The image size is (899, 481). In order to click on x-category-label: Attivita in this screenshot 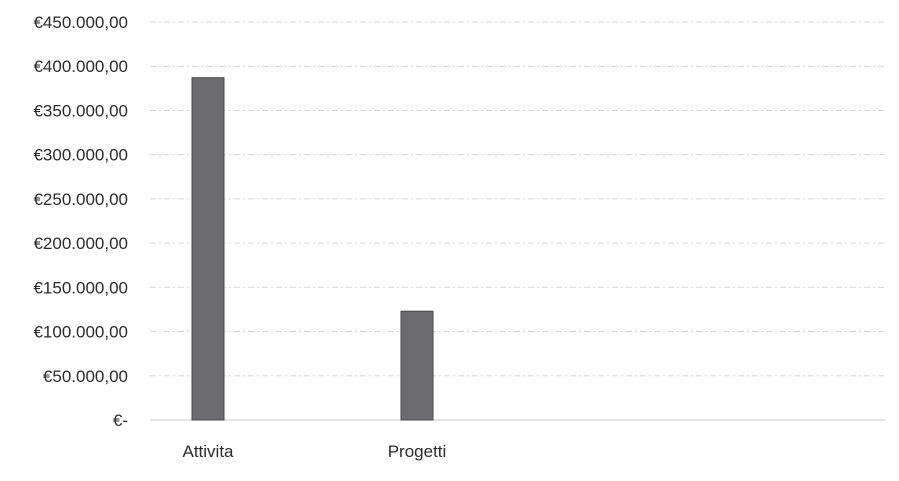, I will do `click(208, 451)`.